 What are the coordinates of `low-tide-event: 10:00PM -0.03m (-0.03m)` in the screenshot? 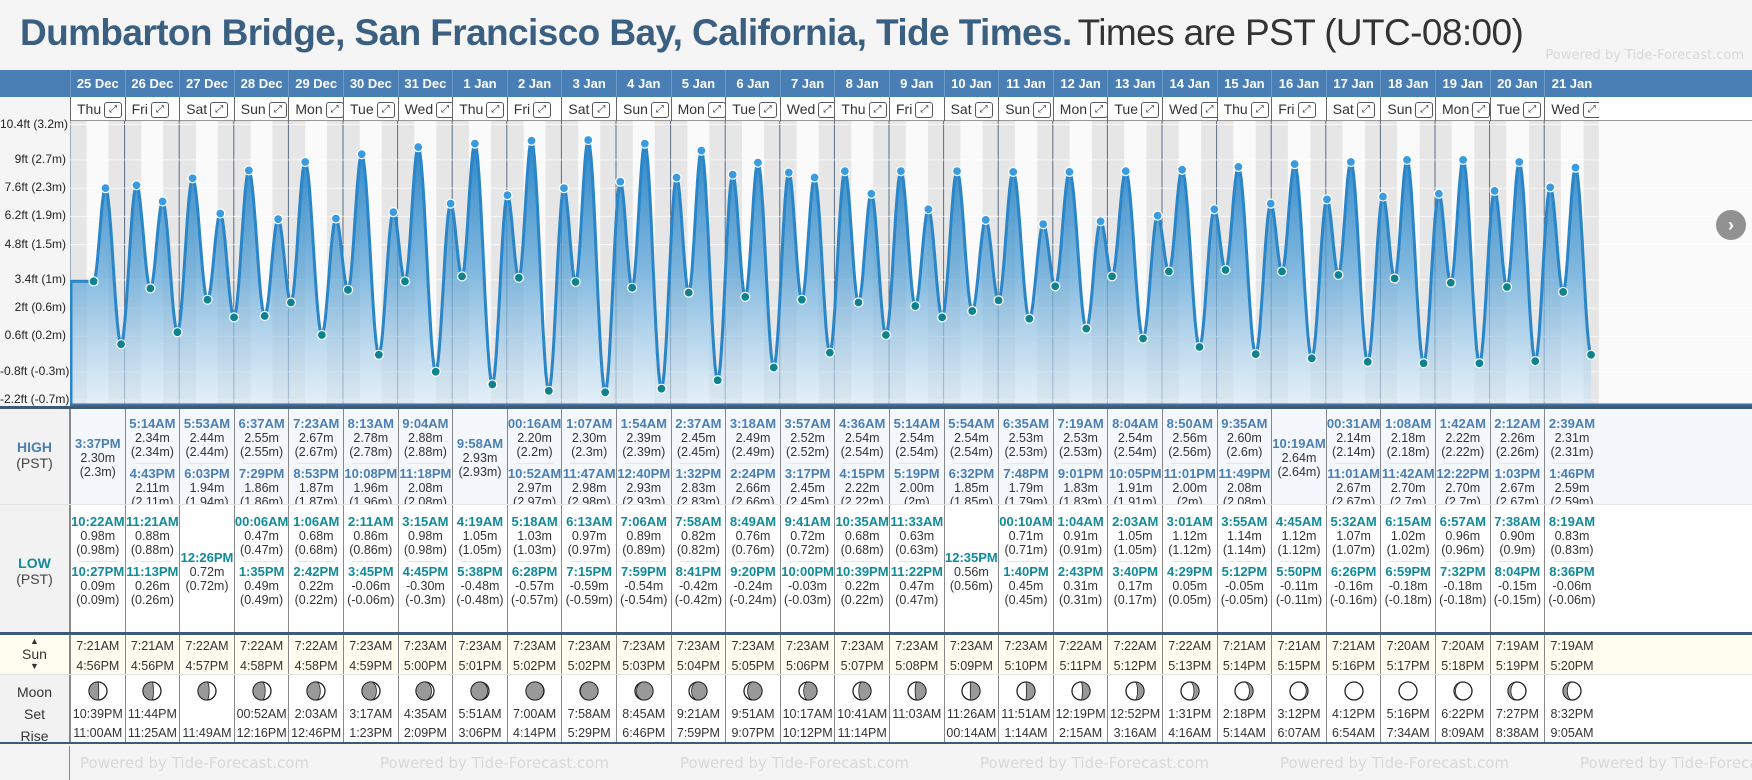 It's located at (808, 586).